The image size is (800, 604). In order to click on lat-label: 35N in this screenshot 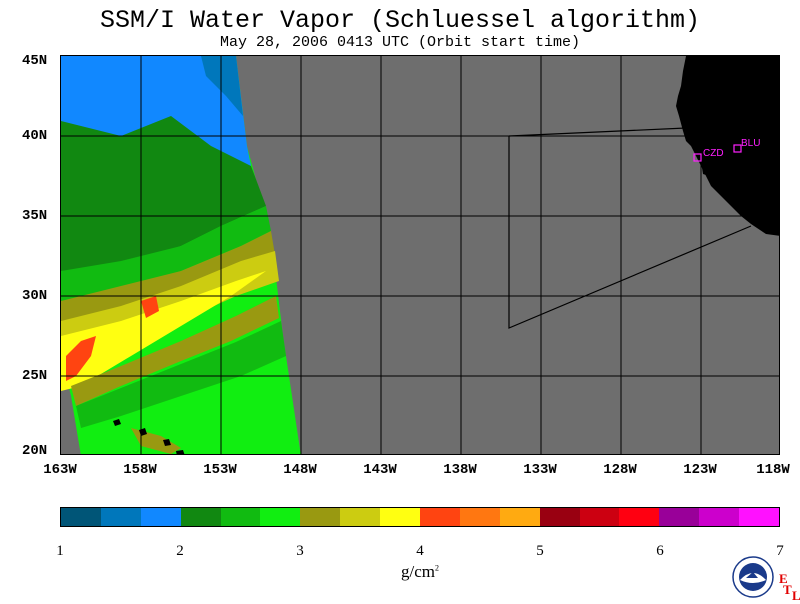, I will do `click(35, 216)`.